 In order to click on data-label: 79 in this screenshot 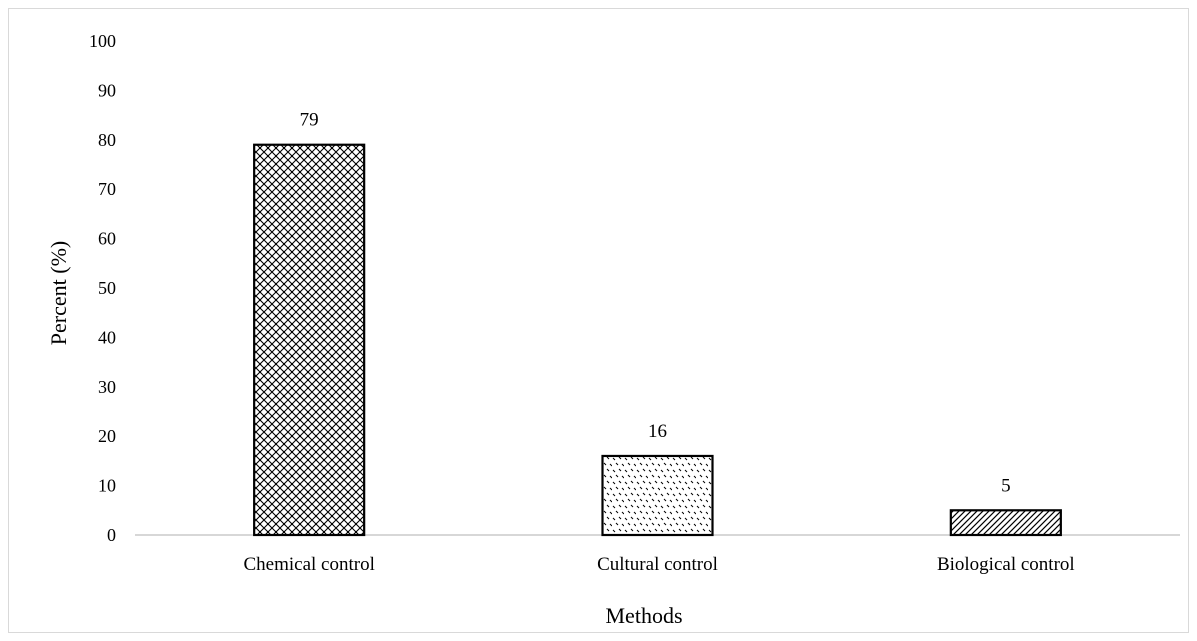, I will do `click(309, 120)`.